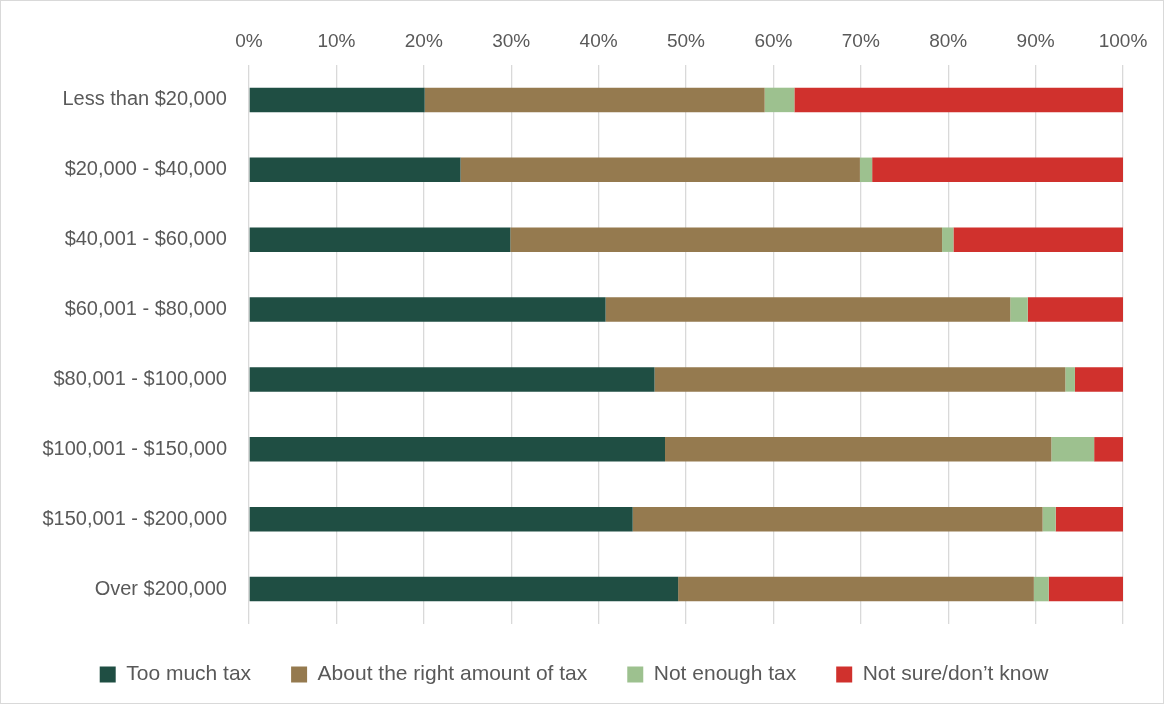 This screenshot has width=1172, height=707. I want to click on y-tick-label: $60,001 - $80,000, so click(145, 308).